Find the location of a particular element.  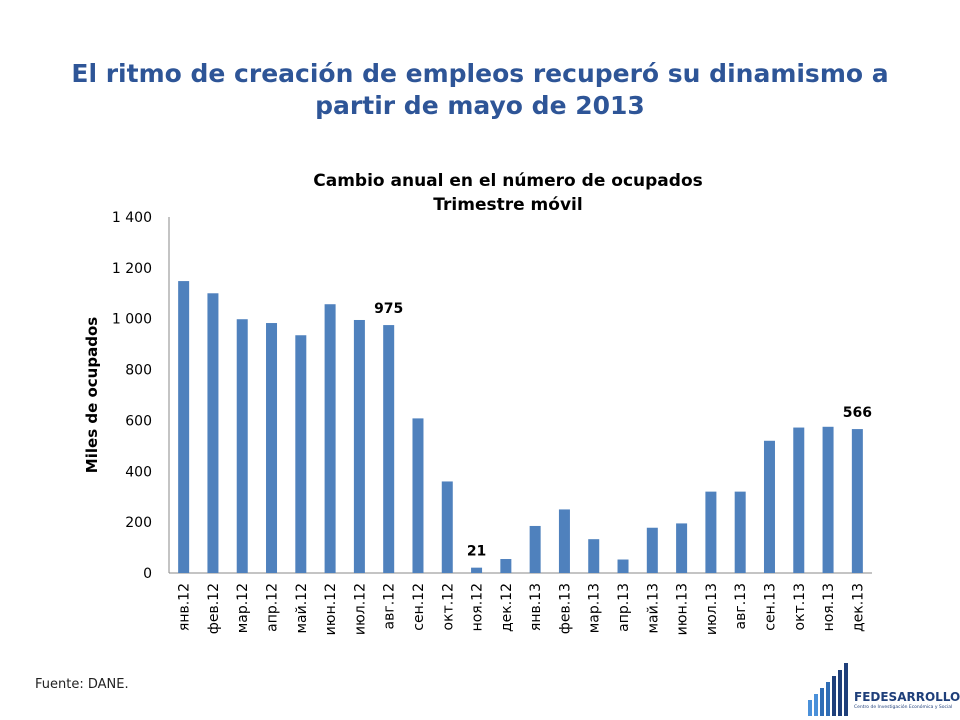

x-tick-label: май.12 is located at coordinates (302, 608).